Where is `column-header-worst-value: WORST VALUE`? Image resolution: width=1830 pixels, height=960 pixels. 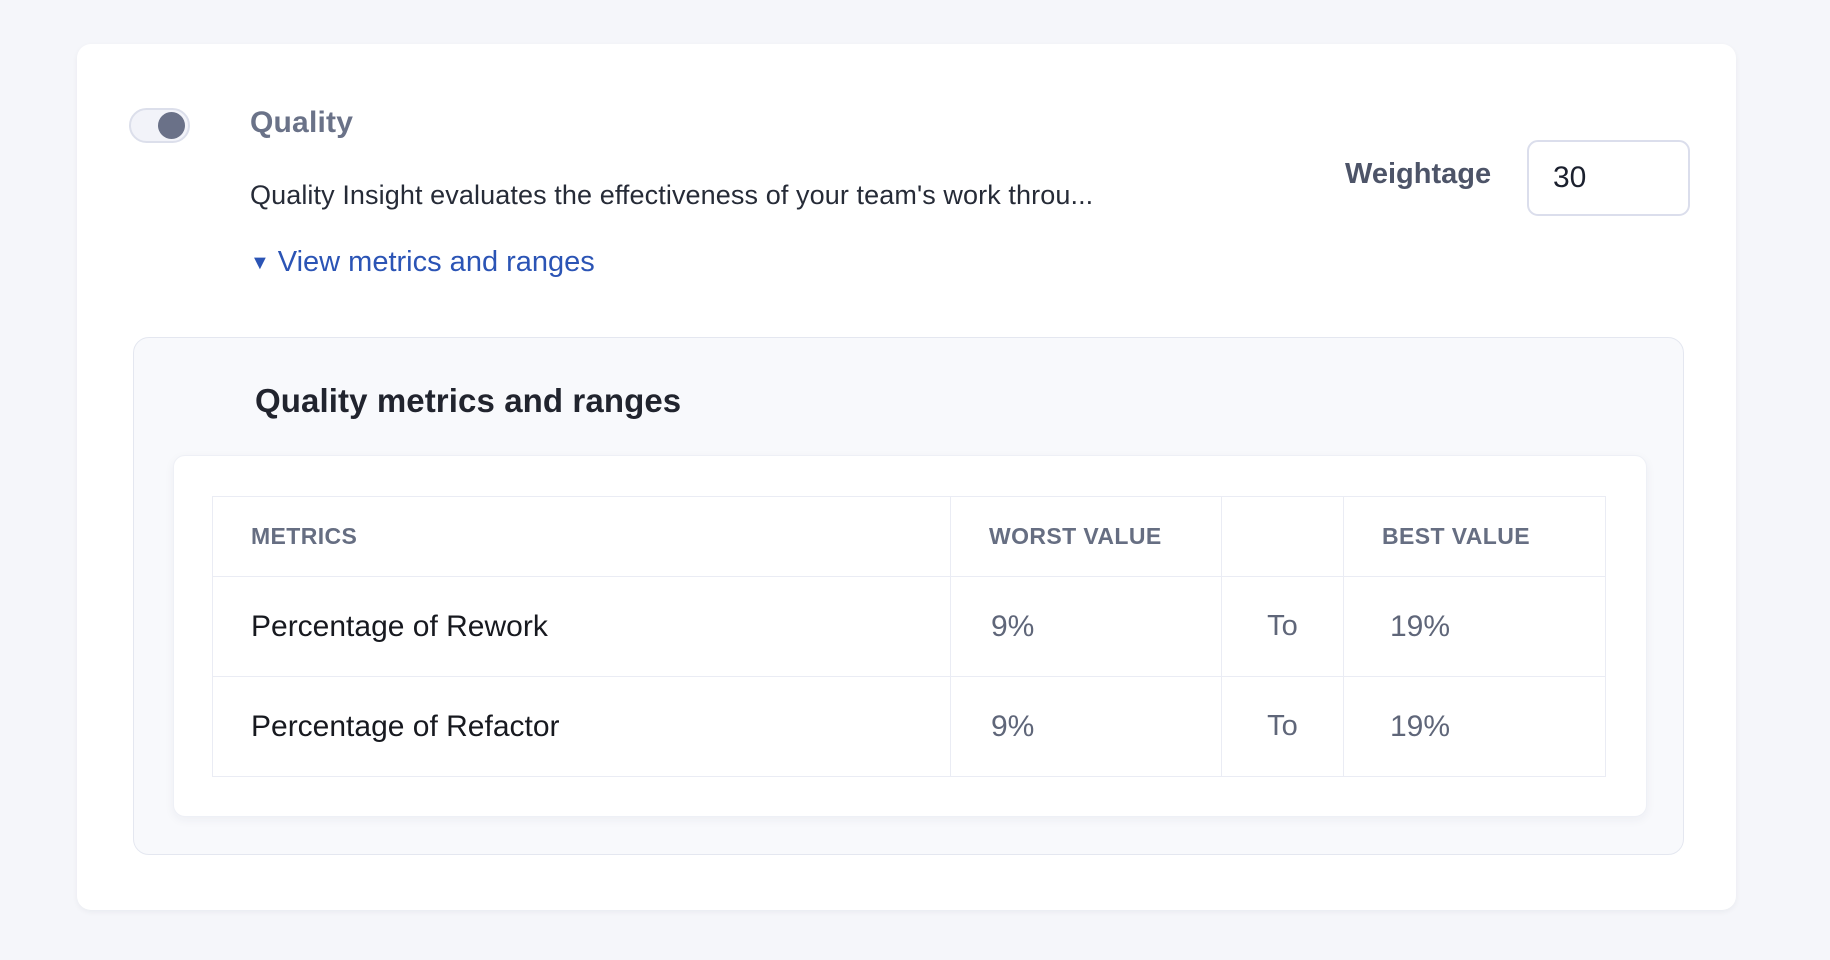
column-header-worst-value: WORST VALUE is located at coordinates (1086, 536).